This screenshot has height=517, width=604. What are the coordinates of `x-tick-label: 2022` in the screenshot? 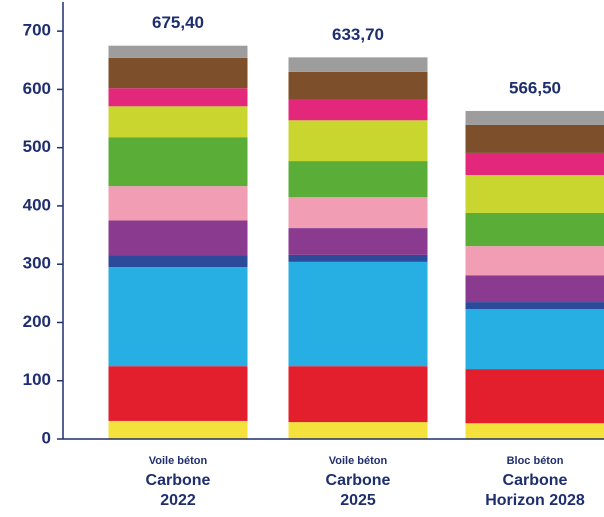 It's located at (178, 500).